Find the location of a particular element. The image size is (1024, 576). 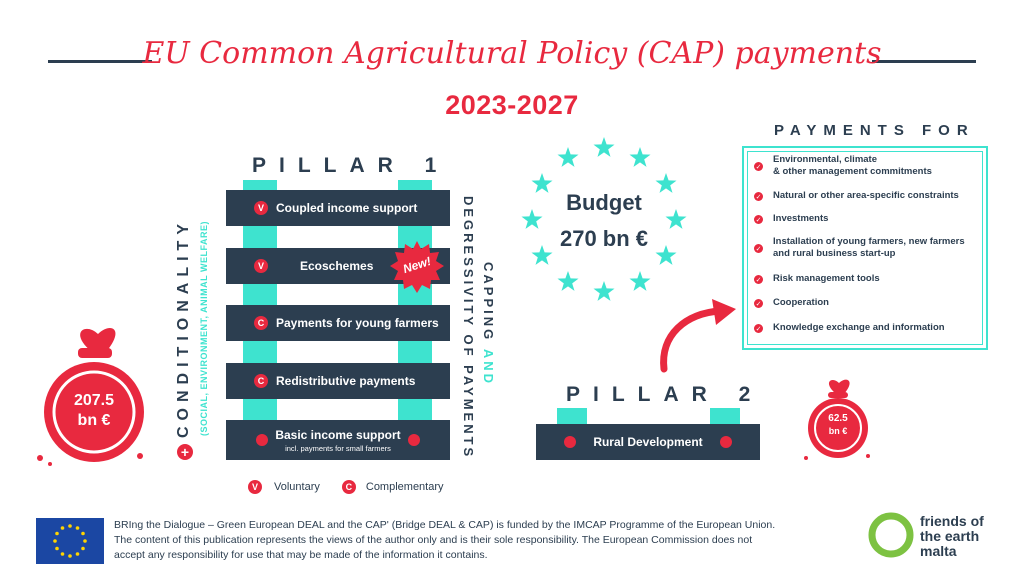

payments-for-box is located at coordinates (865, 248).